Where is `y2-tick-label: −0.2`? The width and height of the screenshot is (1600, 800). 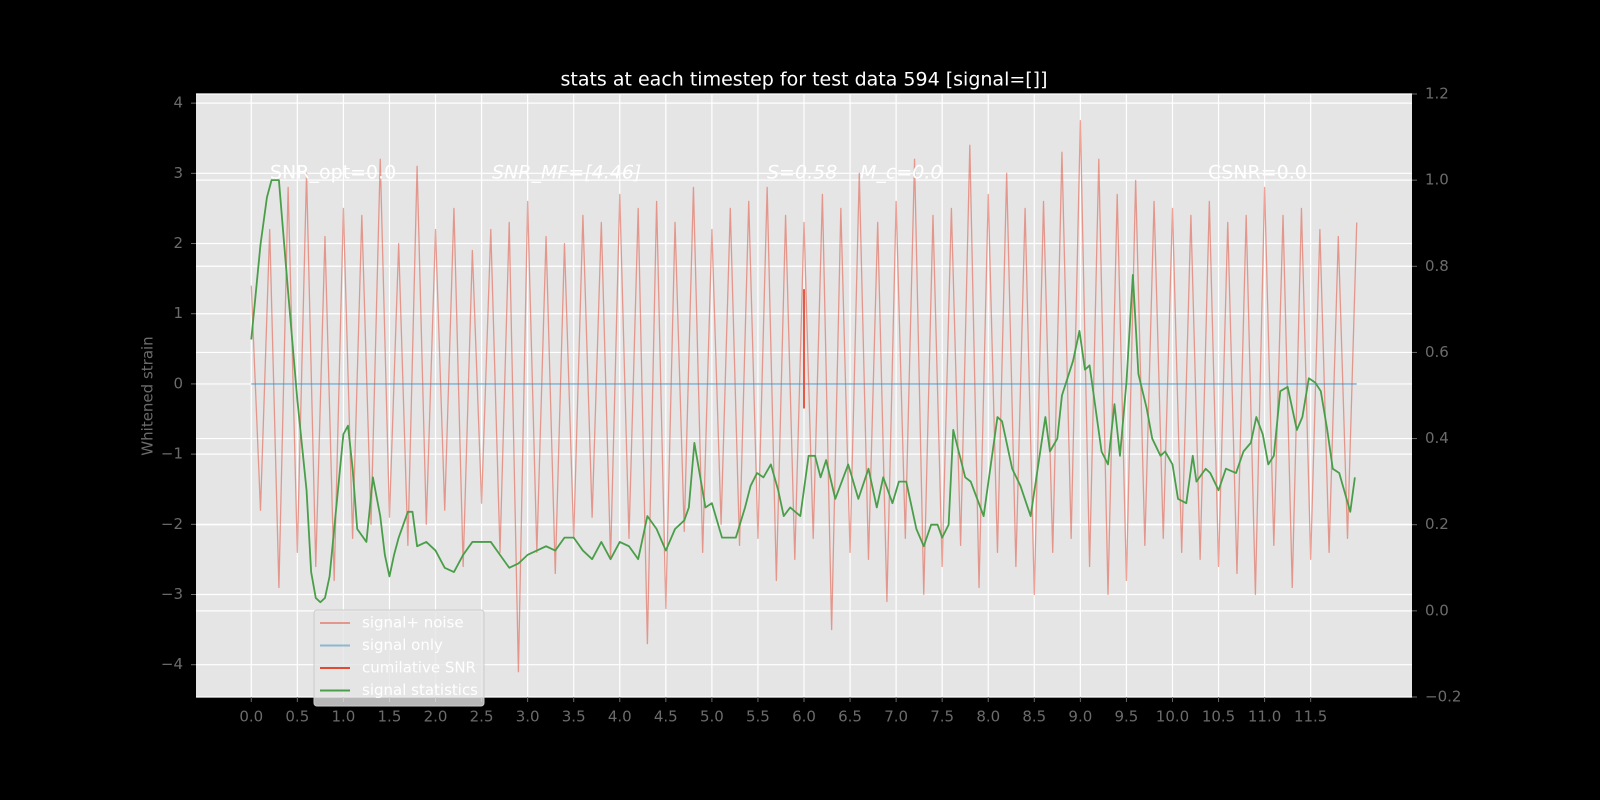
y2-tick-label: −0.2 is located at coordinates (1443, 697).